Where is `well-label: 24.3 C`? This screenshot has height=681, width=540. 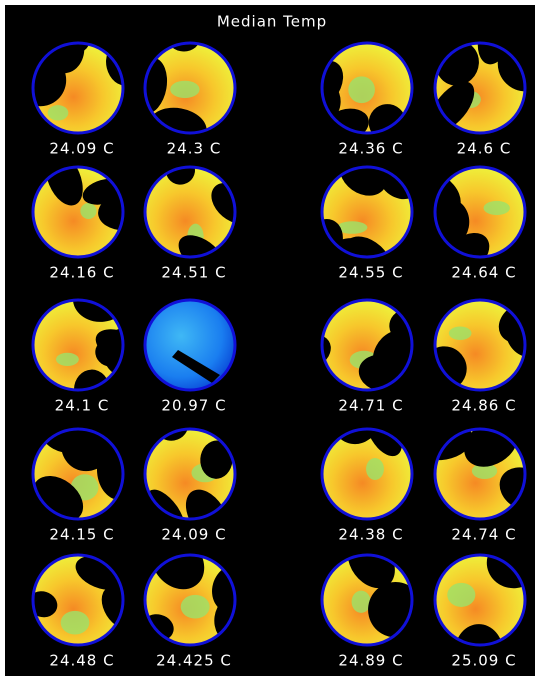 well-label: 24.3 C is located at coordinates (194, 149).